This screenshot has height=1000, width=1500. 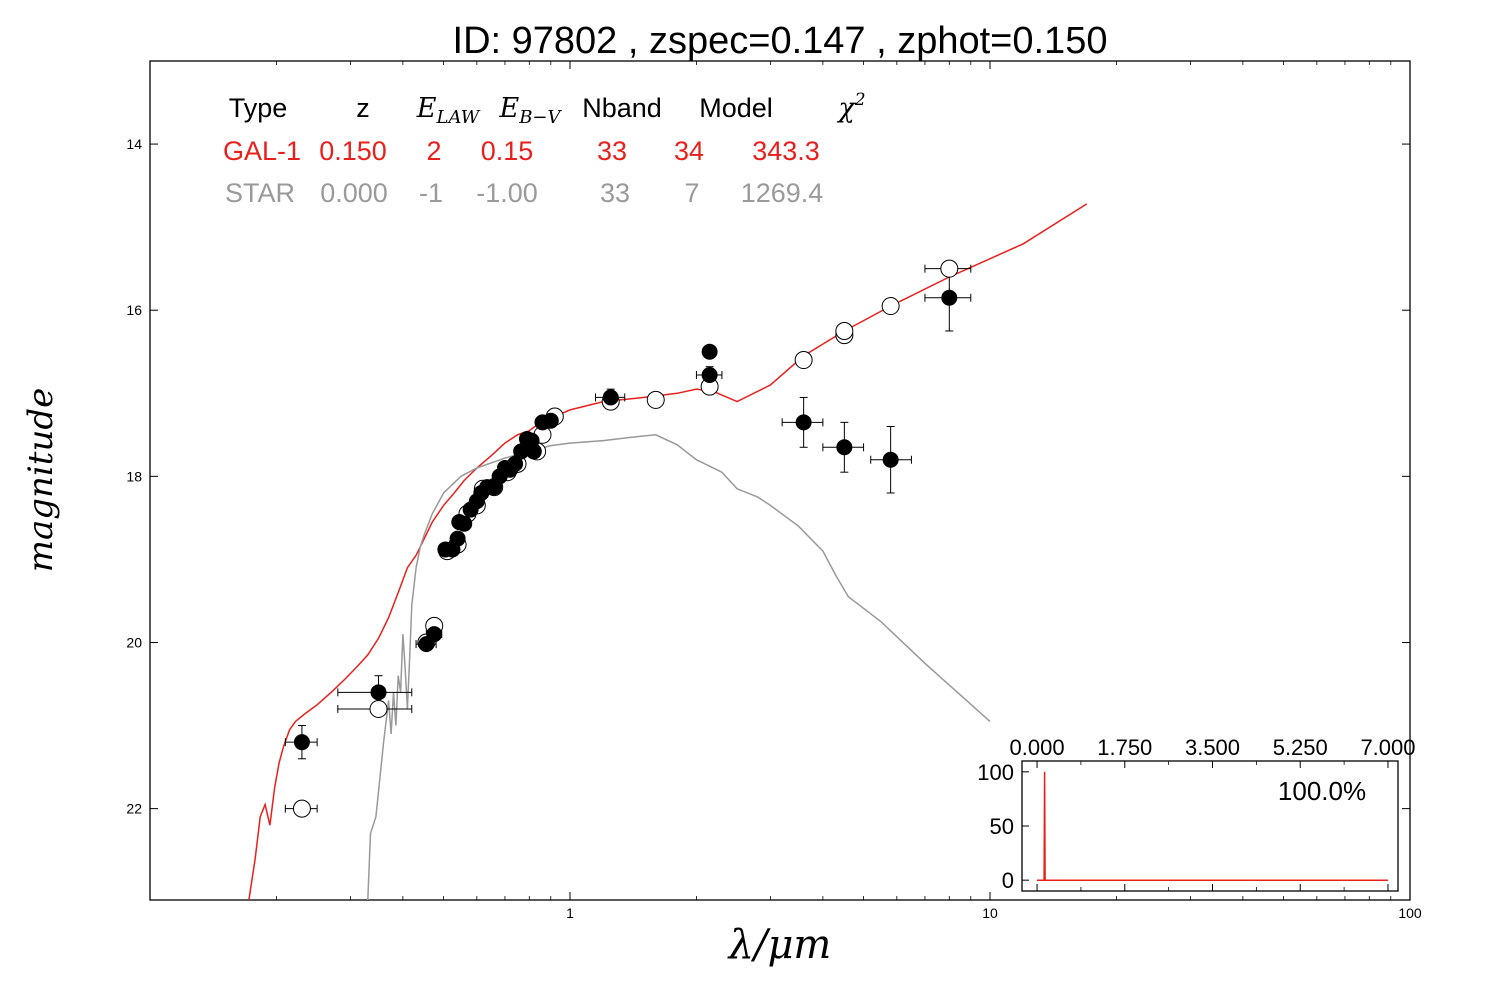 What do you see at coordinates (779, 945) in the screenshot?
I see `x-axis-label: λ/μm` at bounding box center [779, 945].